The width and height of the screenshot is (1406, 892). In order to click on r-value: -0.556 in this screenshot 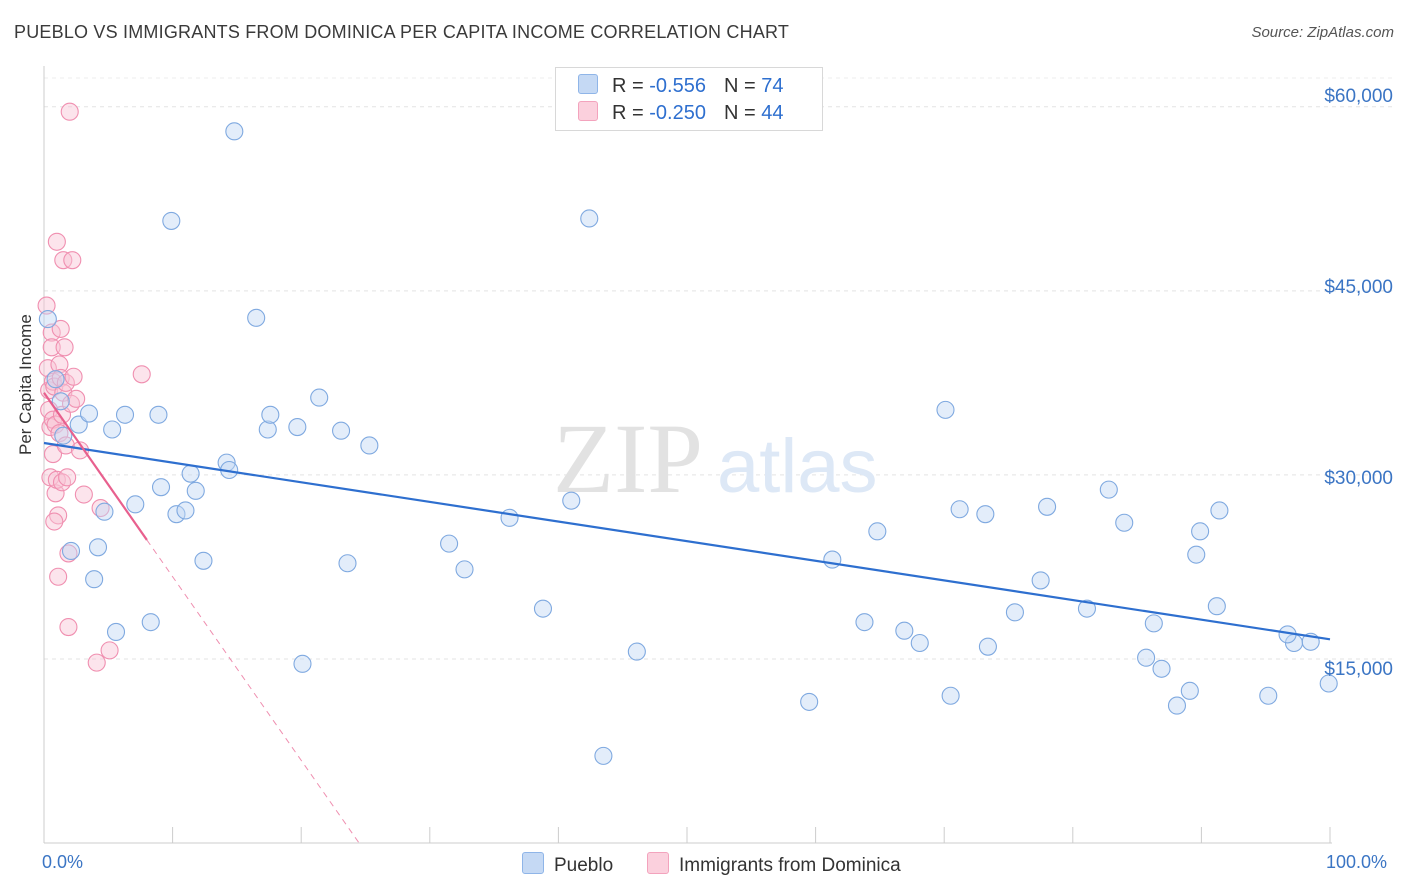, I will do `click(677, 86)`.